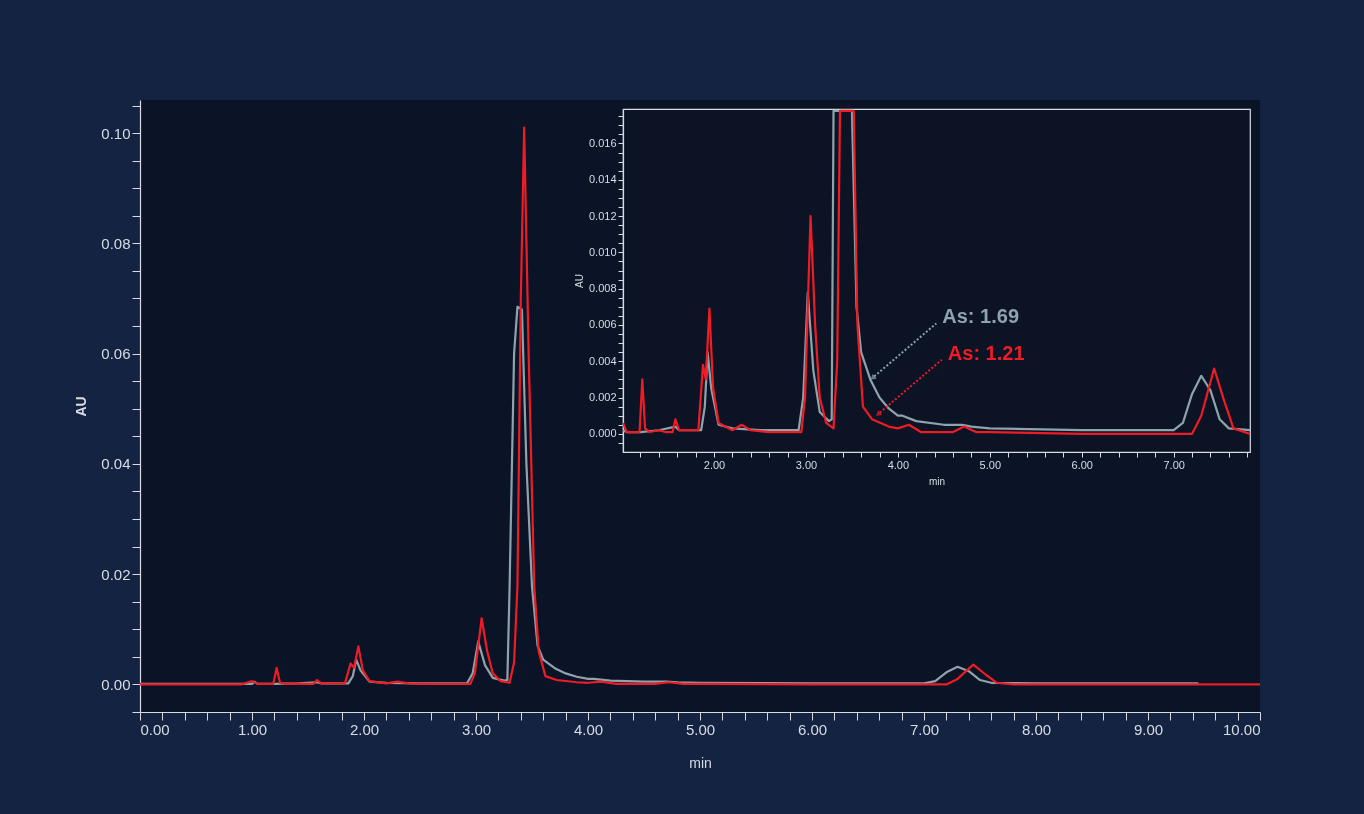  What do you see at coordinates (981, 316) in the screenshot?
I see `annotation: As: 1.69` at bounding box center [981, 316].